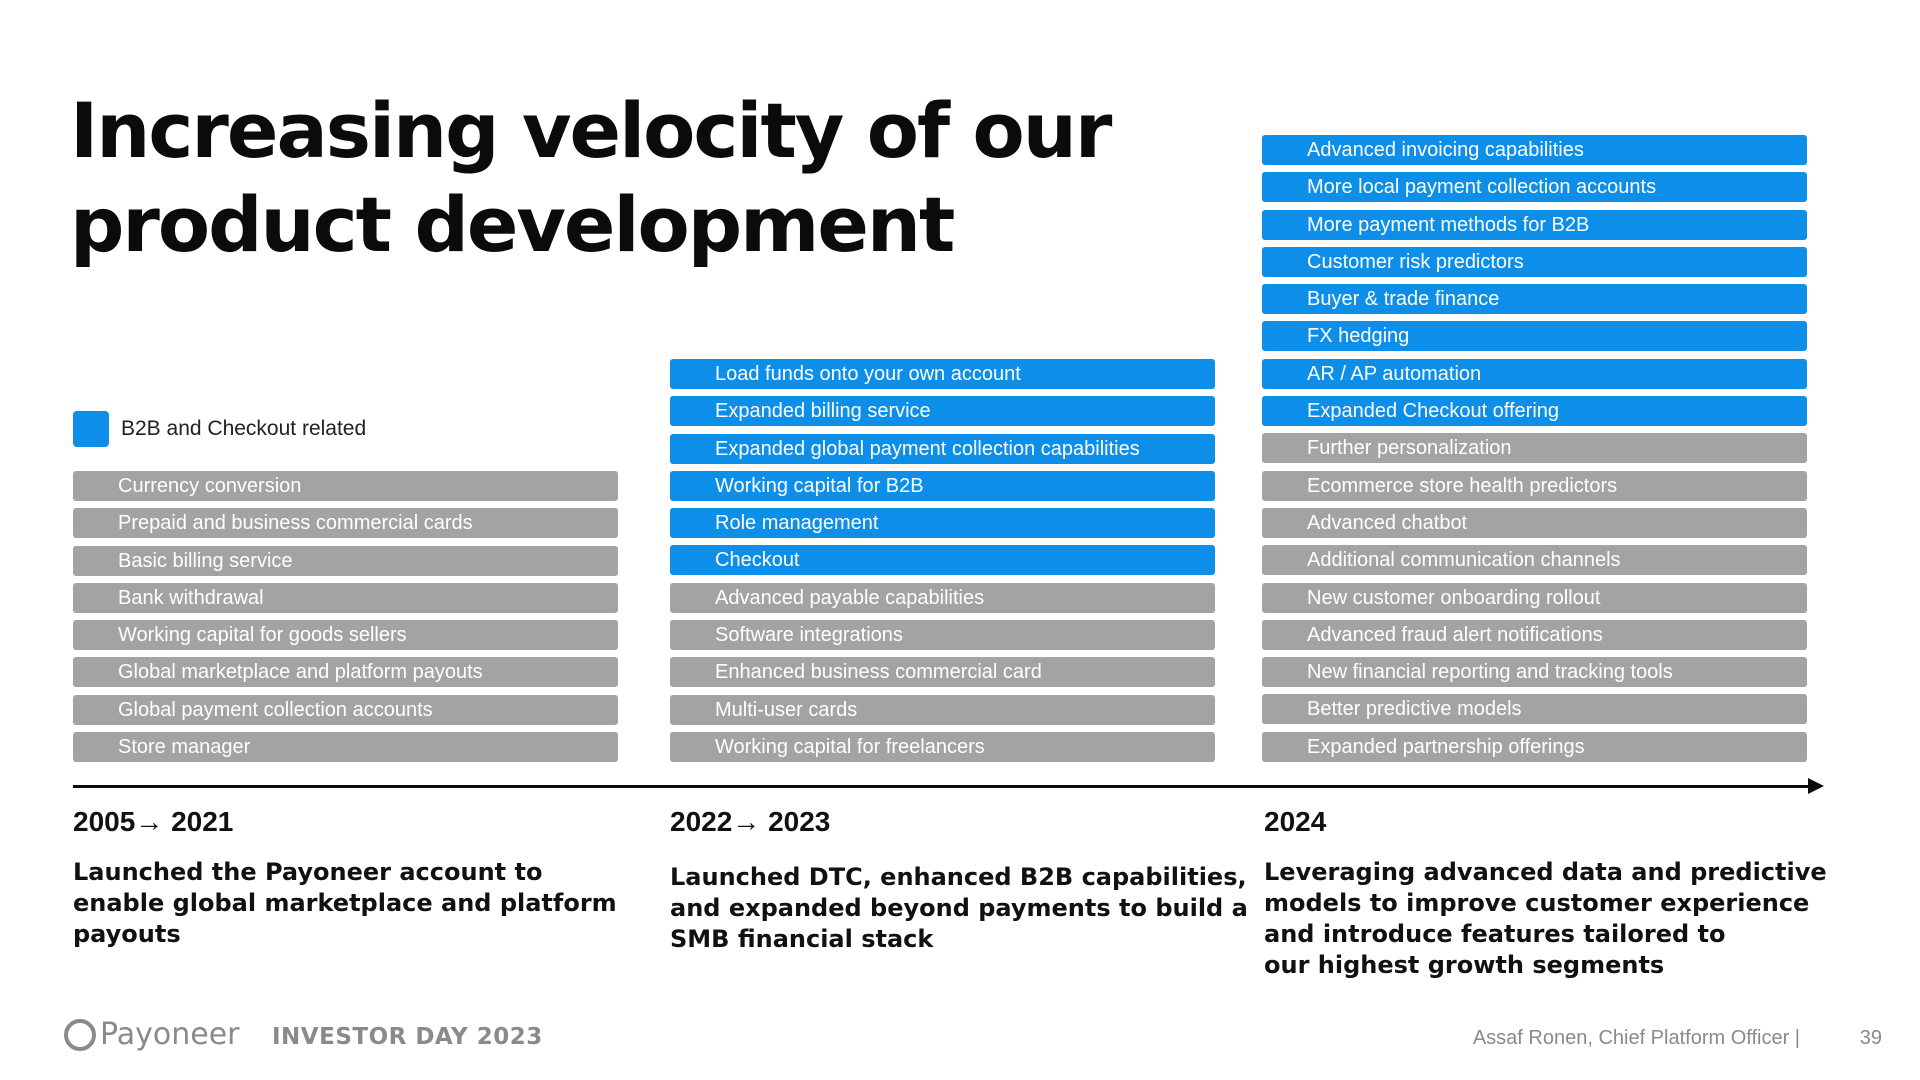 The image size is (1920, 1080). What do you see at coordinates (942, 523) in the screenshot?
I see `feature-bar: Role management` at bounding box center [942, 523].